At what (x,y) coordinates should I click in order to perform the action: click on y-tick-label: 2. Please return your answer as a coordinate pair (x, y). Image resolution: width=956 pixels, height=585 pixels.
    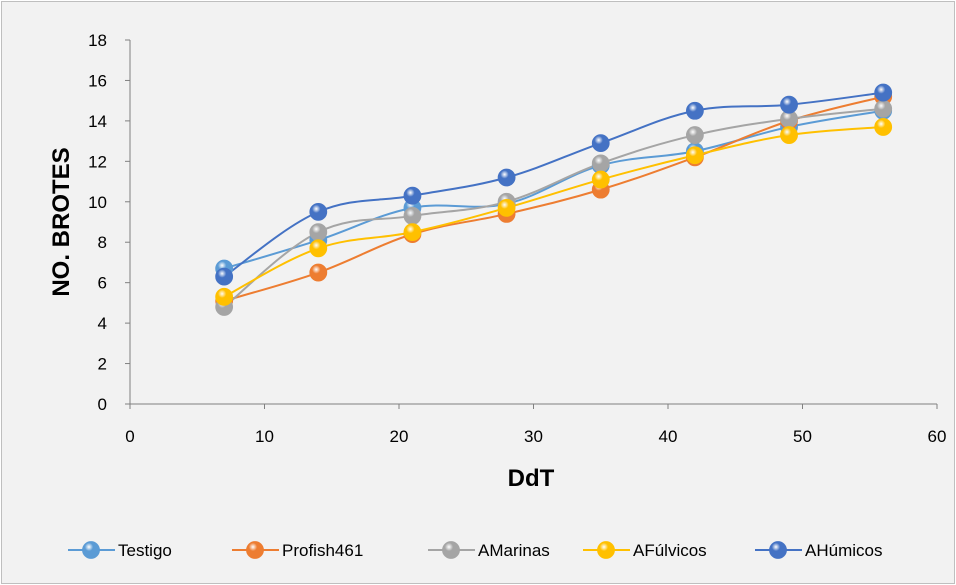
    Looking at the image, I should click on (102, 364).